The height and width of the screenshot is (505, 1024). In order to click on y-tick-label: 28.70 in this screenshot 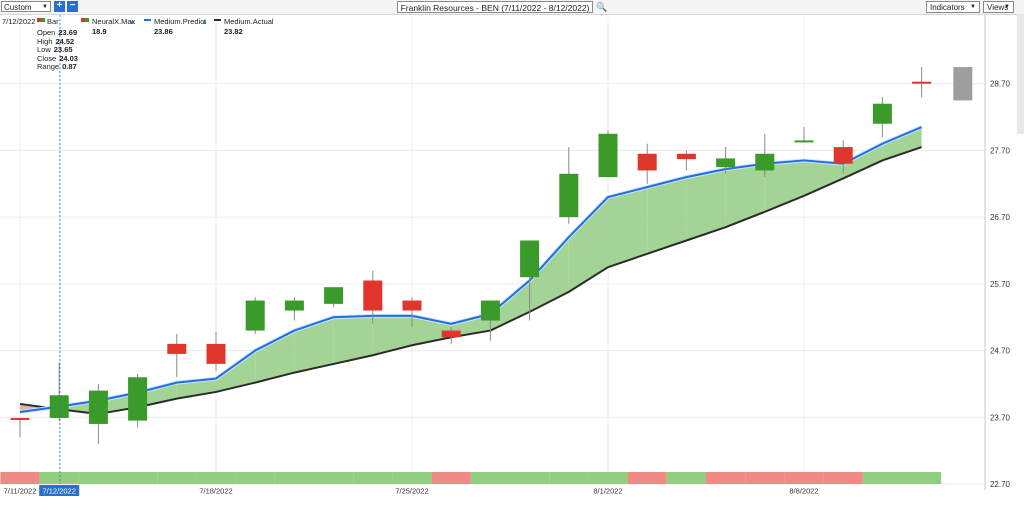, I will do `click(1000, 84)`.